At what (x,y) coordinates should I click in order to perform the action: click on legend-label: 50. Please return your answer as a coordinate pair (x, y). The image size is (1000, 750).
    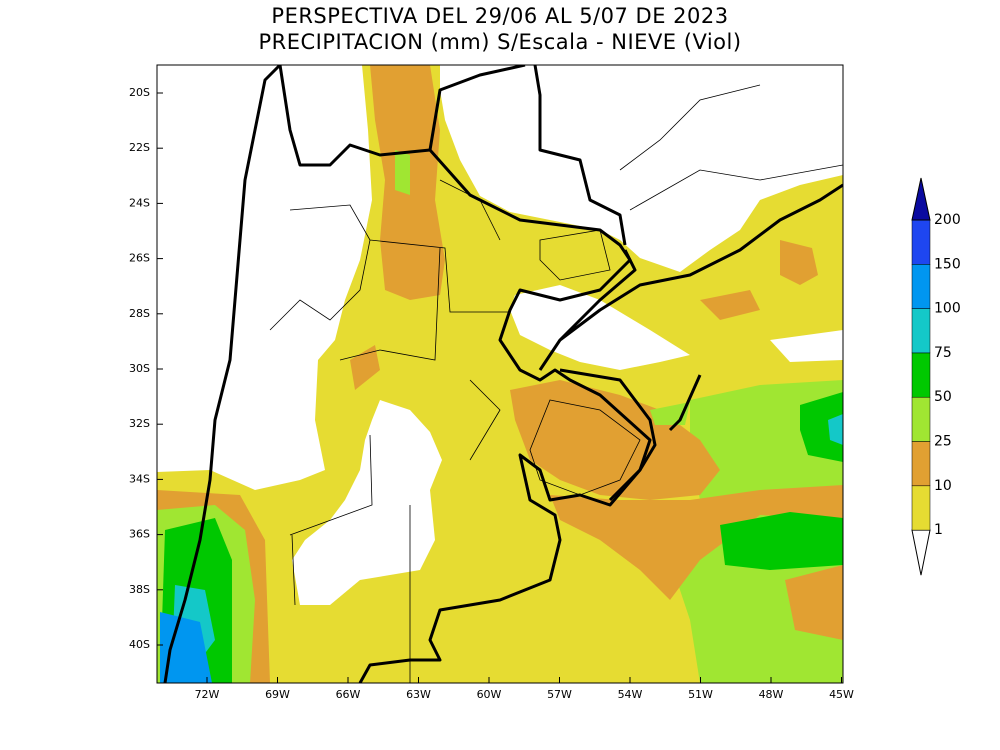
    Looking at the image, I should click on (943, 397).